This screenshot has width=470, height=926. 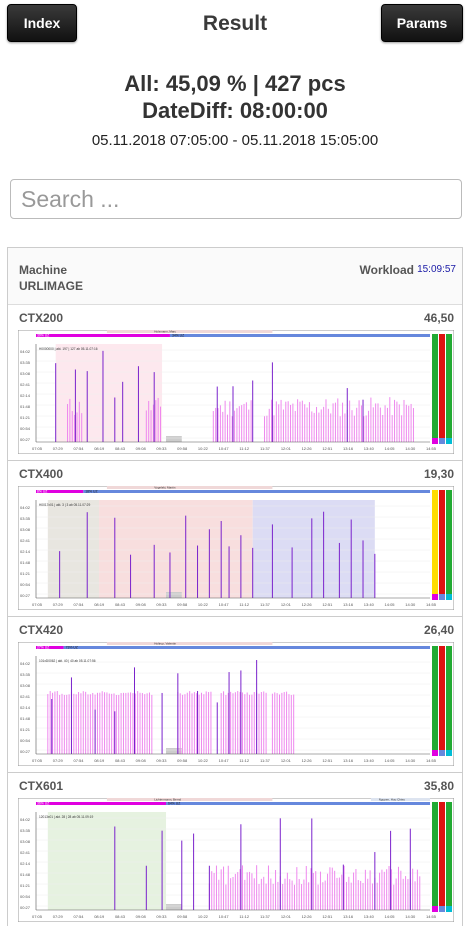 I want to click on summary-datediff: DateDiff: 08:00:00, so click(x=235, y=110).